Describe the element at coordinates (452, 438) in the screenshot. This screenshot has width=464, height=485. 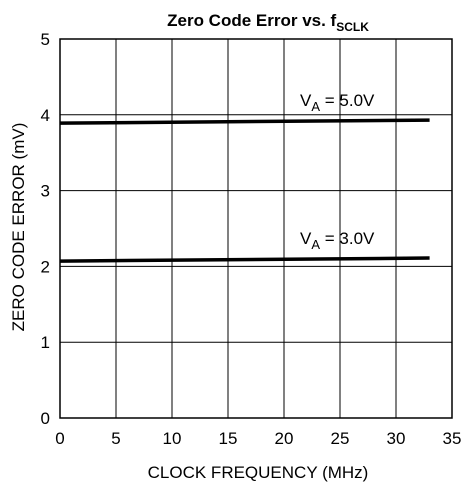
I see `x-tick-label: 35` at that location.